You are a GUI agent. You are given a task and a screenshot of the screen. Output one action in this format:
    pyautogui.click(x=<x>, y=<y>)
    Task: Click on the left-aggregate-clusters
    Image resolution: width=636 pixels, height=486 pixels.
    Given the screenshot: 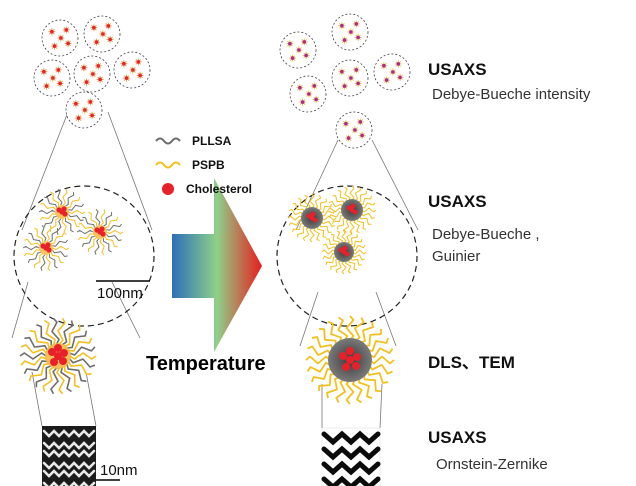 What is the action you would take?
    pyautogui.click(x=92, y=72)
    